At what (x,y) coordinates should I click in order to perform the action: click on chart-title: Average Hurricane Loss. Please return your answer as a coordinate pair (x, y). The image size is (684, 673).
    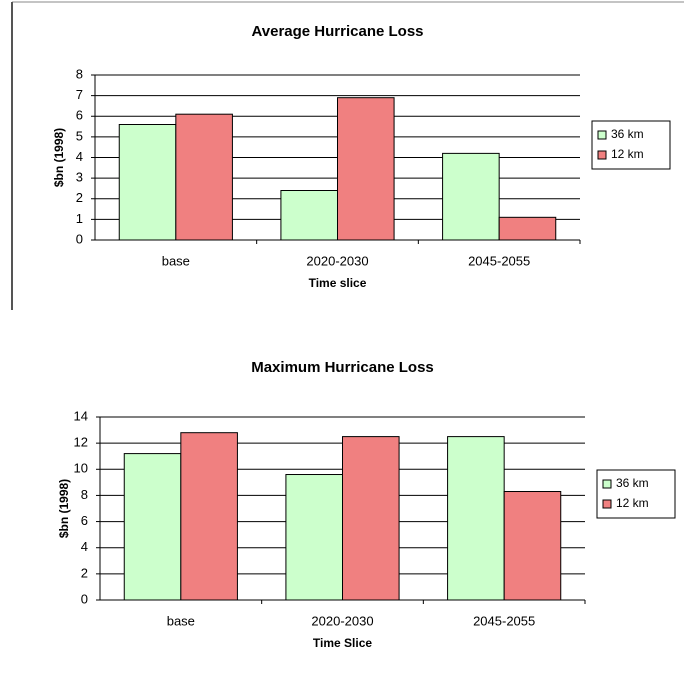
    Looking at the image, I should click on (337, 31).